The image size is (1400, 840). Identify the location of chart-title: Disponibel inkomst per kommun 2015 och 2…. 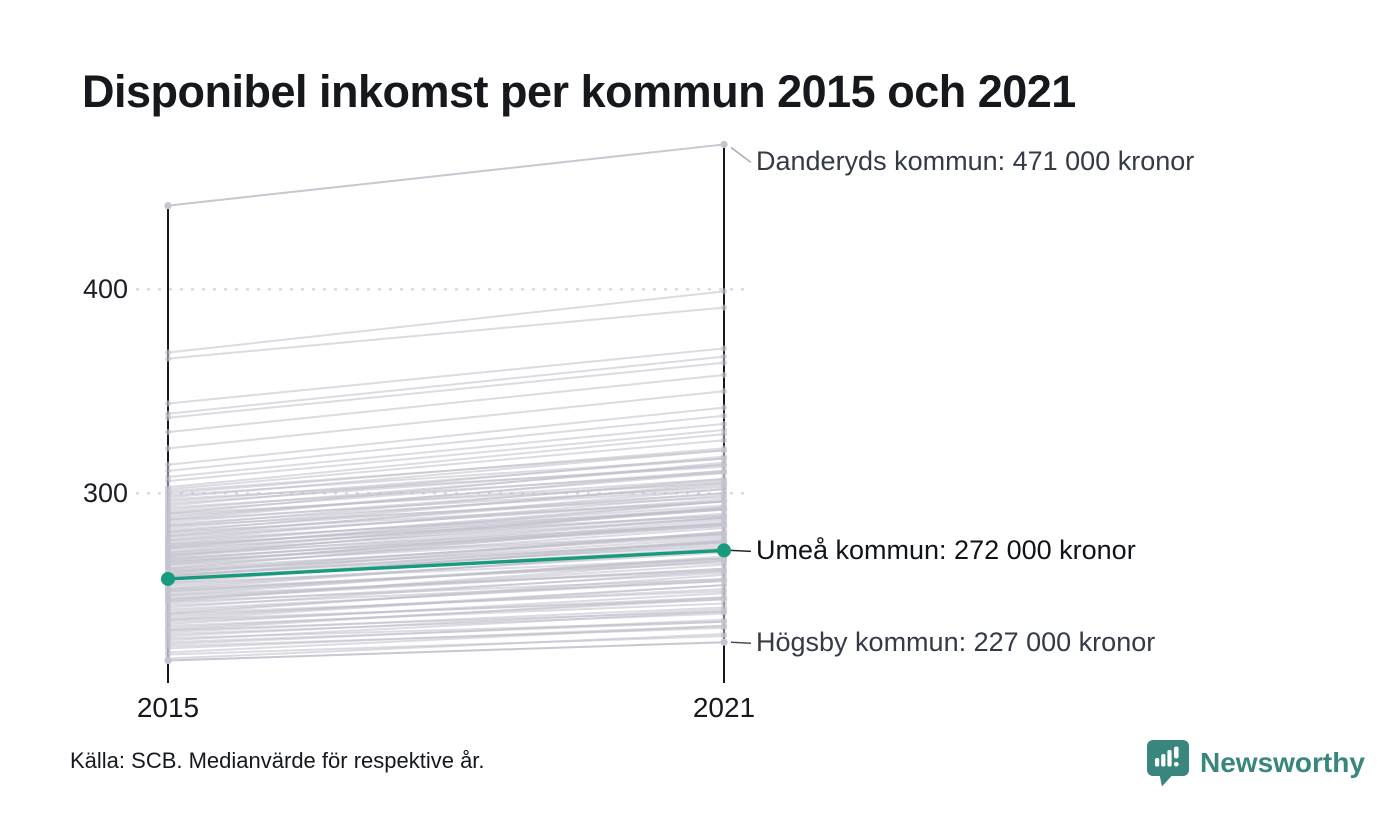
(579, 91).